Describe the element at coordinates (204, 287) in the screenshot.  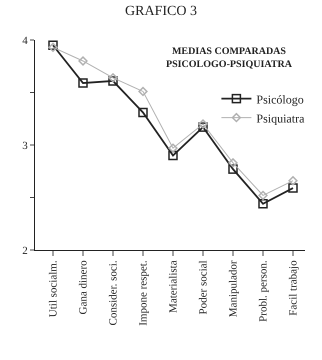
I see `x-tick-label: Poder social` at that location.